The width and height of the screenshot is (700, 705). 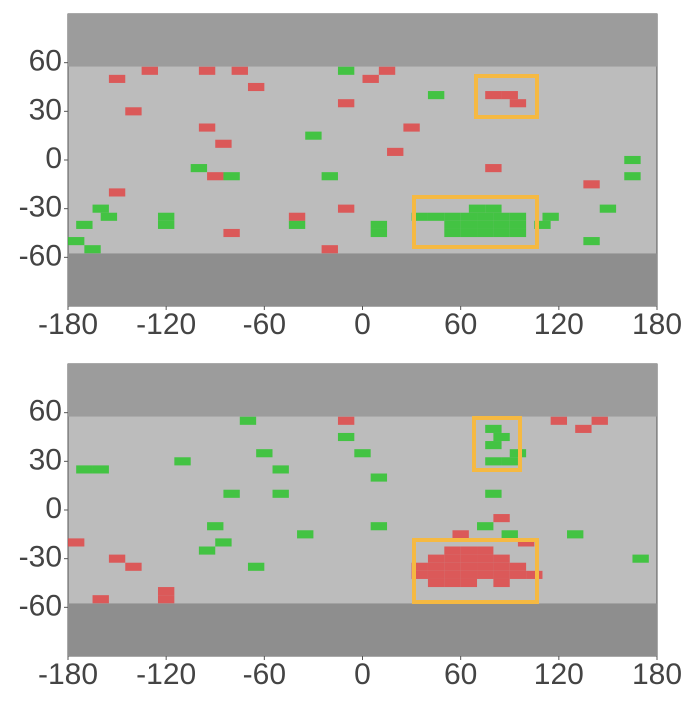 What do you see at coordinates (166, 674) in the screenshot?
I see `x-tick-label: -120` at bounding box center [166, 674].